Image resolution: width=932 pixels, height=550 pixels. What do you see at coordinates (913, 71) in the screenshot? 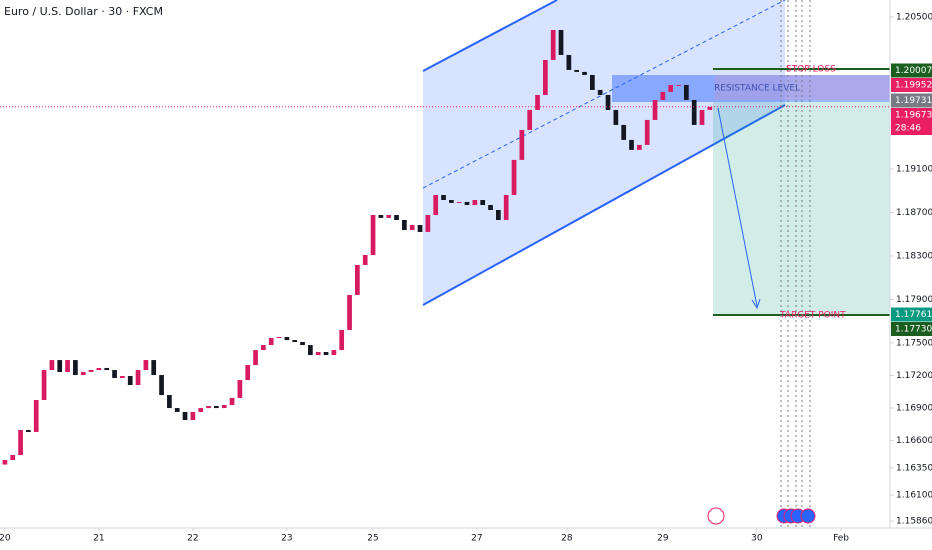
I see `price-label: 1.20007` at bounding box center [913, 71].